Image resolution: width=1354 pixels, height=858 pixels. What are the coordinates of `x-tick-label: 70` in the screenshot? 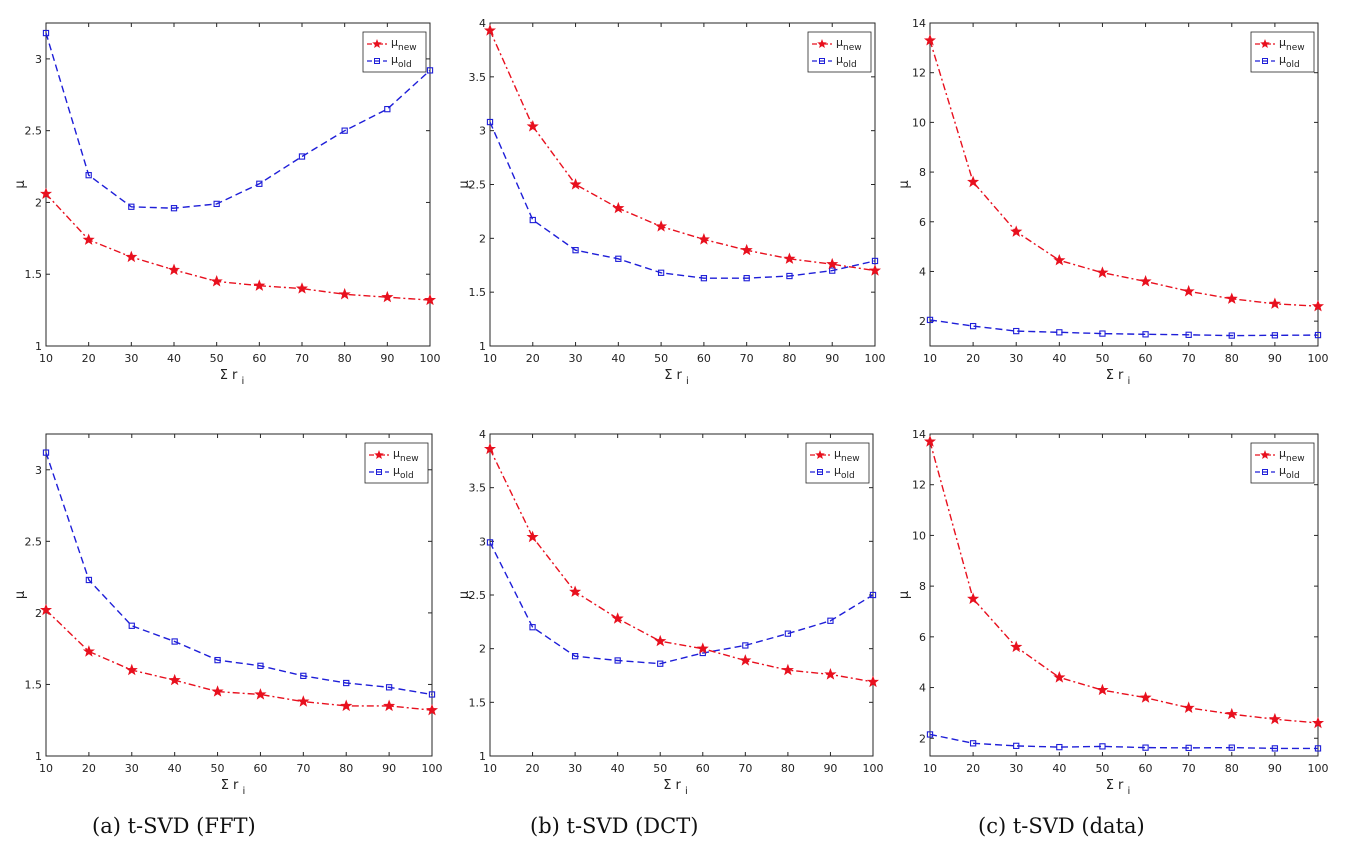 It's located at (747, 358).